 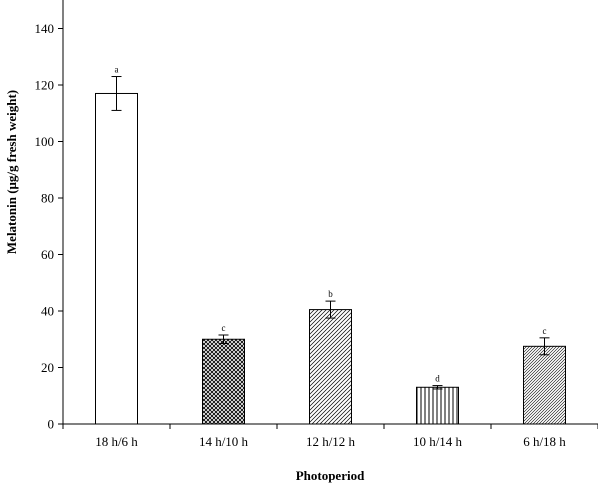 I want to click on y-tick-label: 20, so click(x=47, y=367).